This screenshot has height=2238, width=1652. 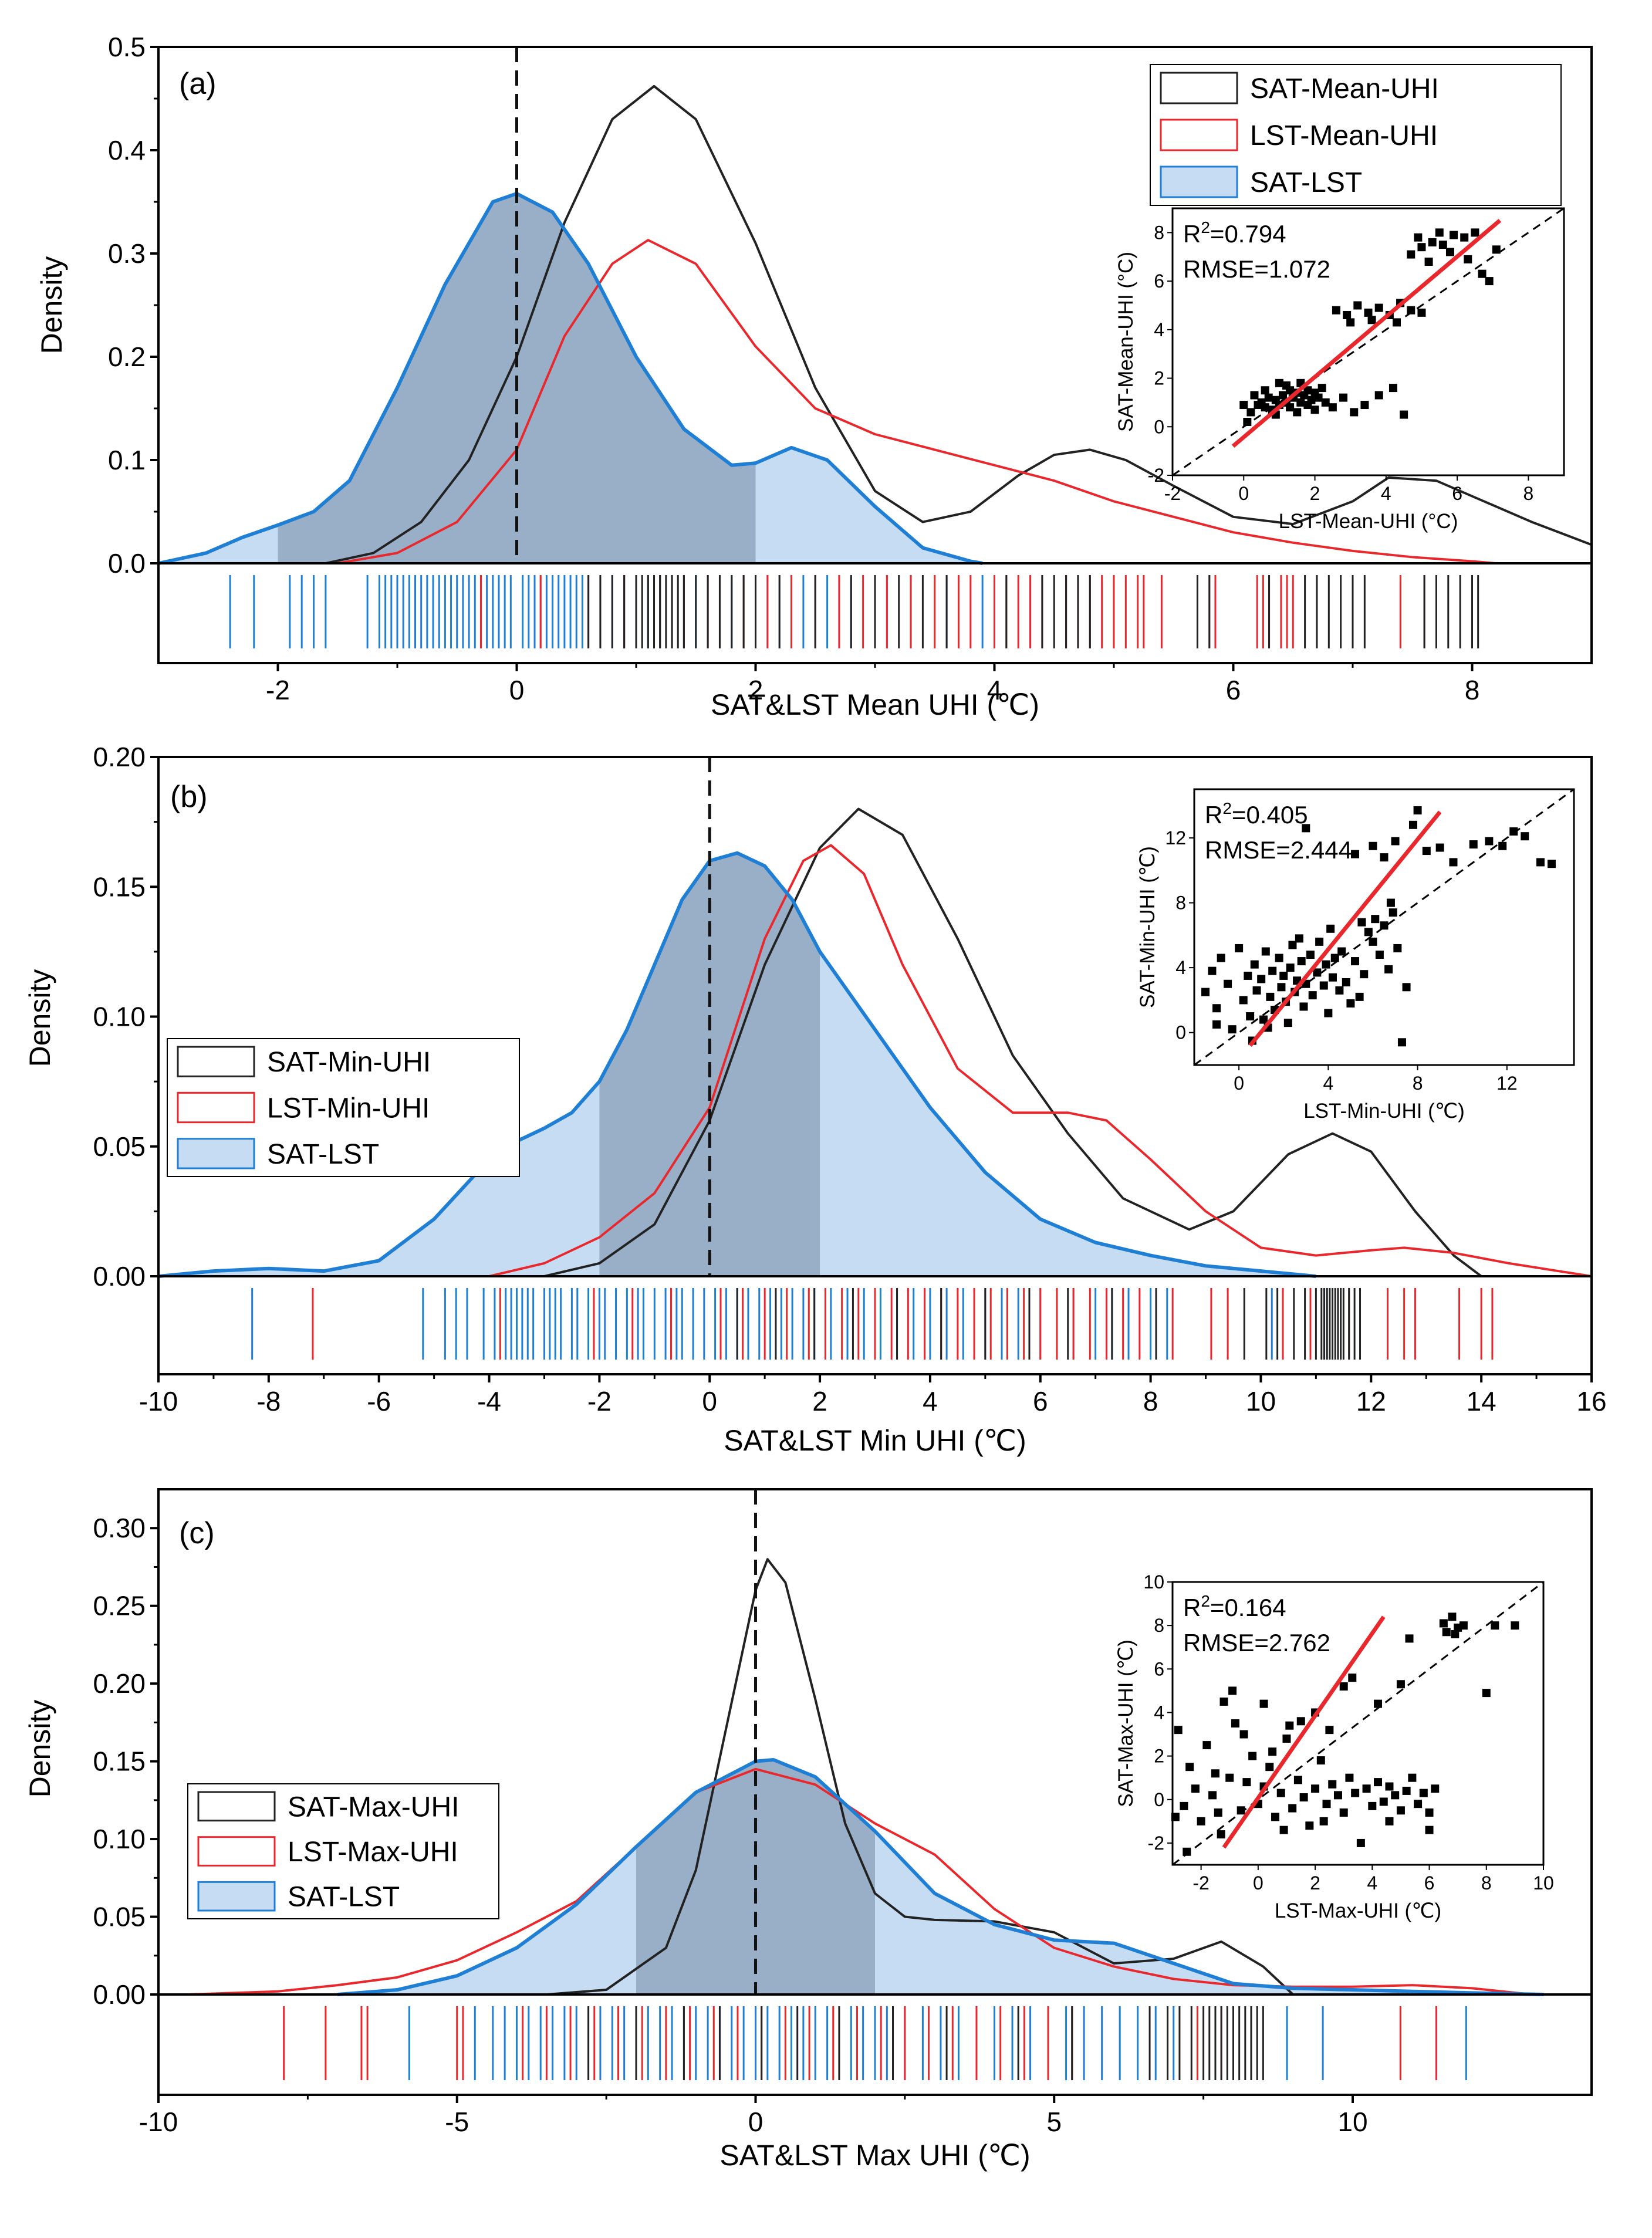 I want to click on r-squared-value: =0.794, so click(x=1248, y=234).